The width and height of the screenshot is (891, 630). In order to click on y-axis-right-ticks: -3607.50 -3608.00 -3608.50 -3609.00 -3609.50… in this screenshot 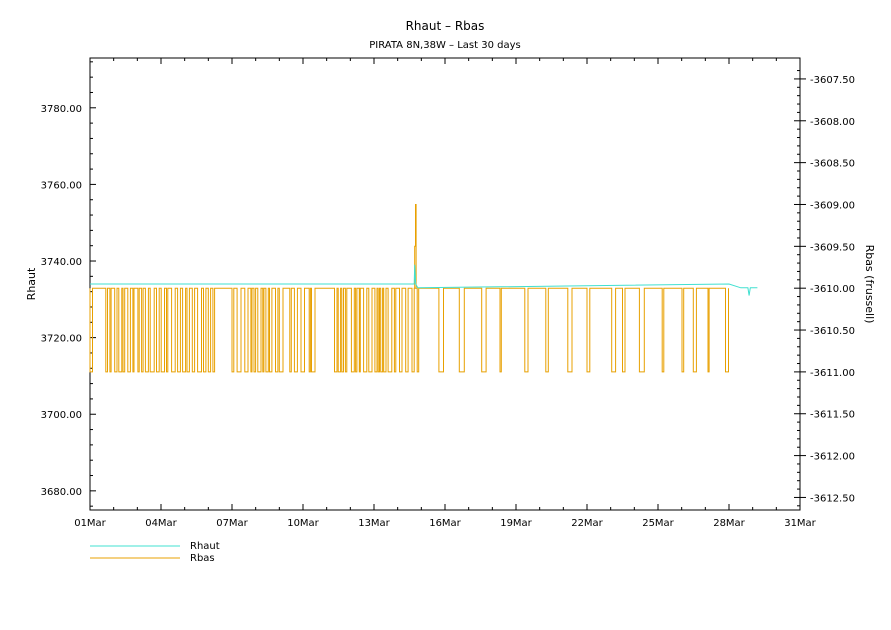, I will do `click(824, 288)`.